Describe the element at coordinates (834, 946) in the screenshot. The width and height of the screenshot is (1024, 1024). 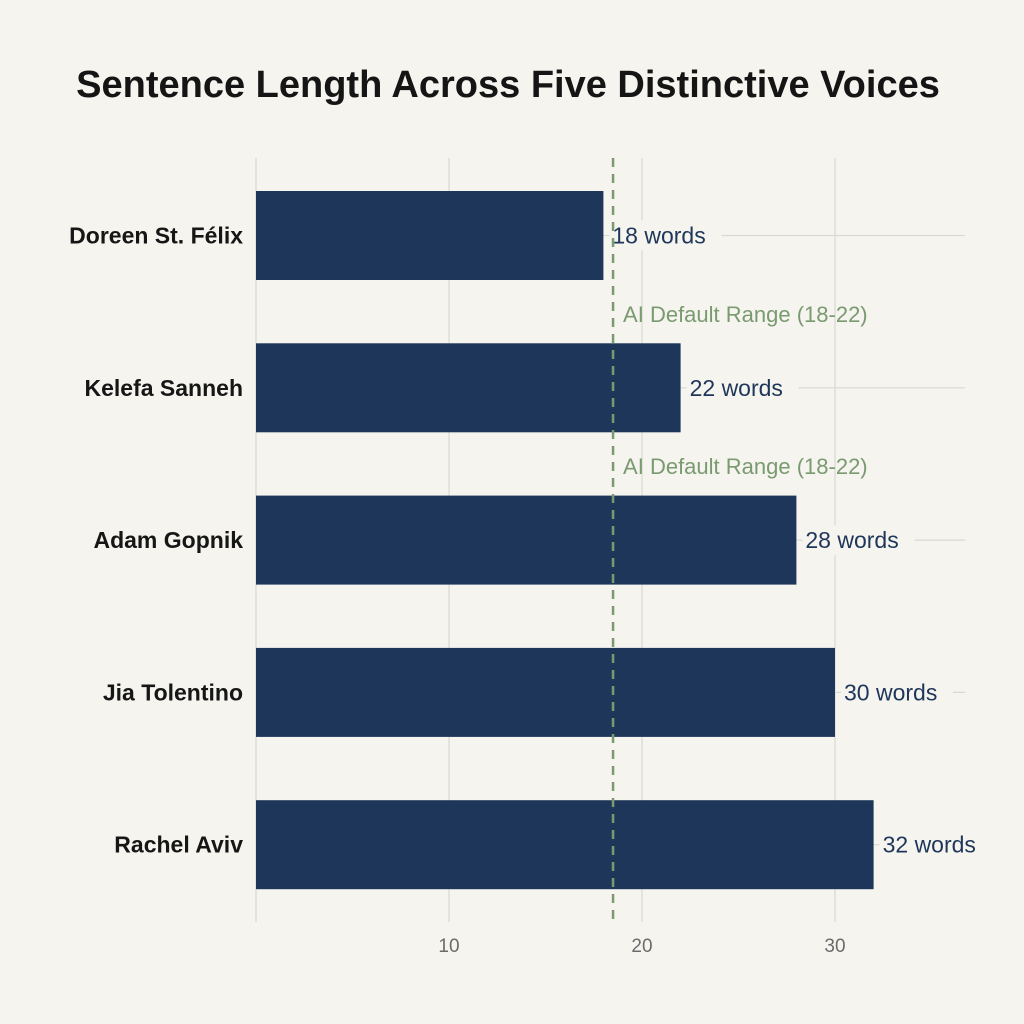
I see `x-tick-label: 30` at that location.